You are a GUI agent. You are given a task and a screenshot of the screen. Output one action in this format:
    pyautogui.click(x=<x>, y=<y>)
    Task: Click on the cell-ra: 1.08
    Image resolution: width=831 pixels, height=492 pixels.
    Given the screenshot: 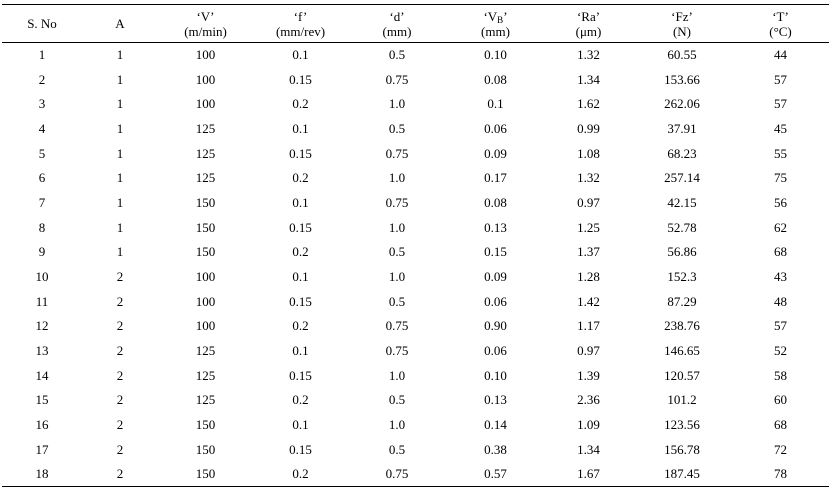 What is the action you would take?
    pyautogui.click(x=588, y=153)
    